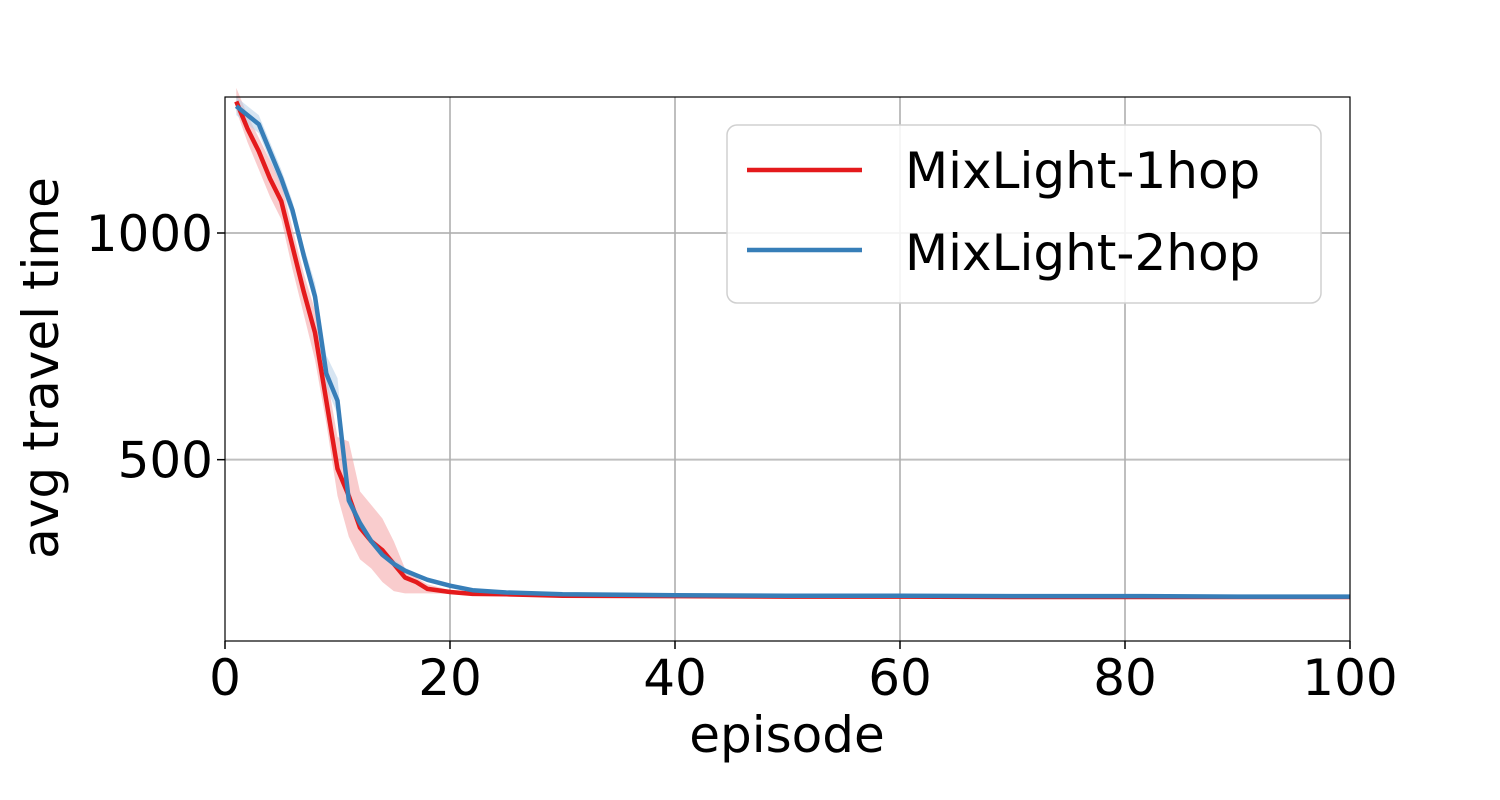 Image resolution: width=1500 pixels, height=800 pixels. I want to click on x-tick-label: 0, so click(225, 678).